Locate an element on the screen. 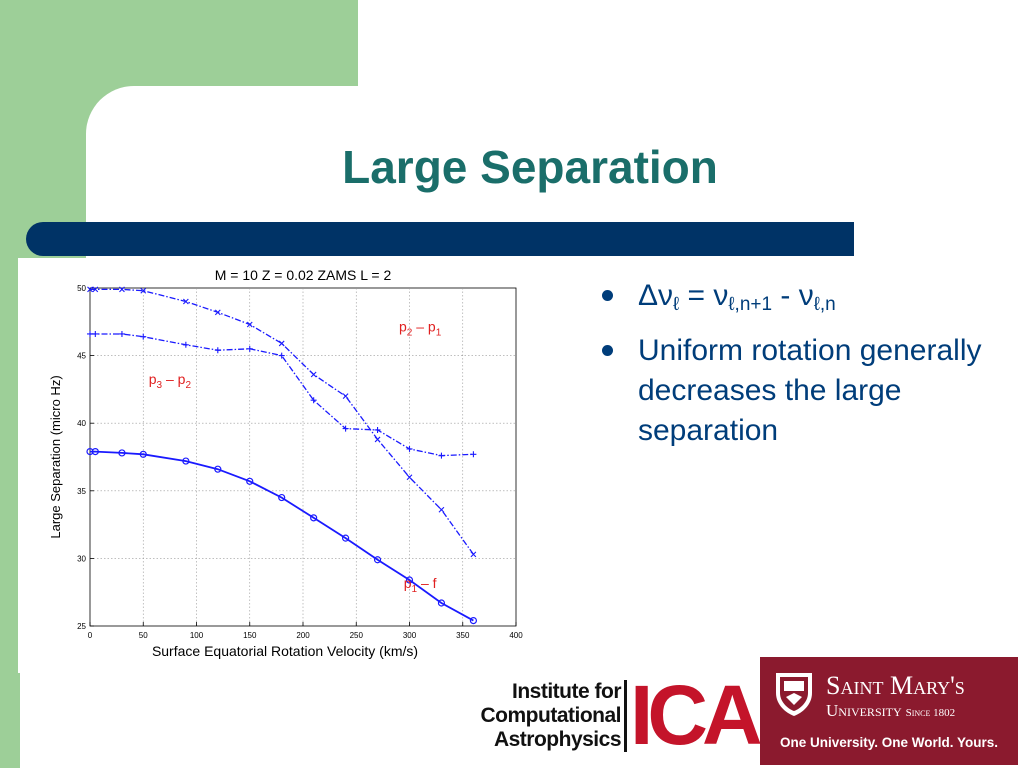 The image size is (1024, 768). x-tick-label: 300 is located at coordinates (410, 635).